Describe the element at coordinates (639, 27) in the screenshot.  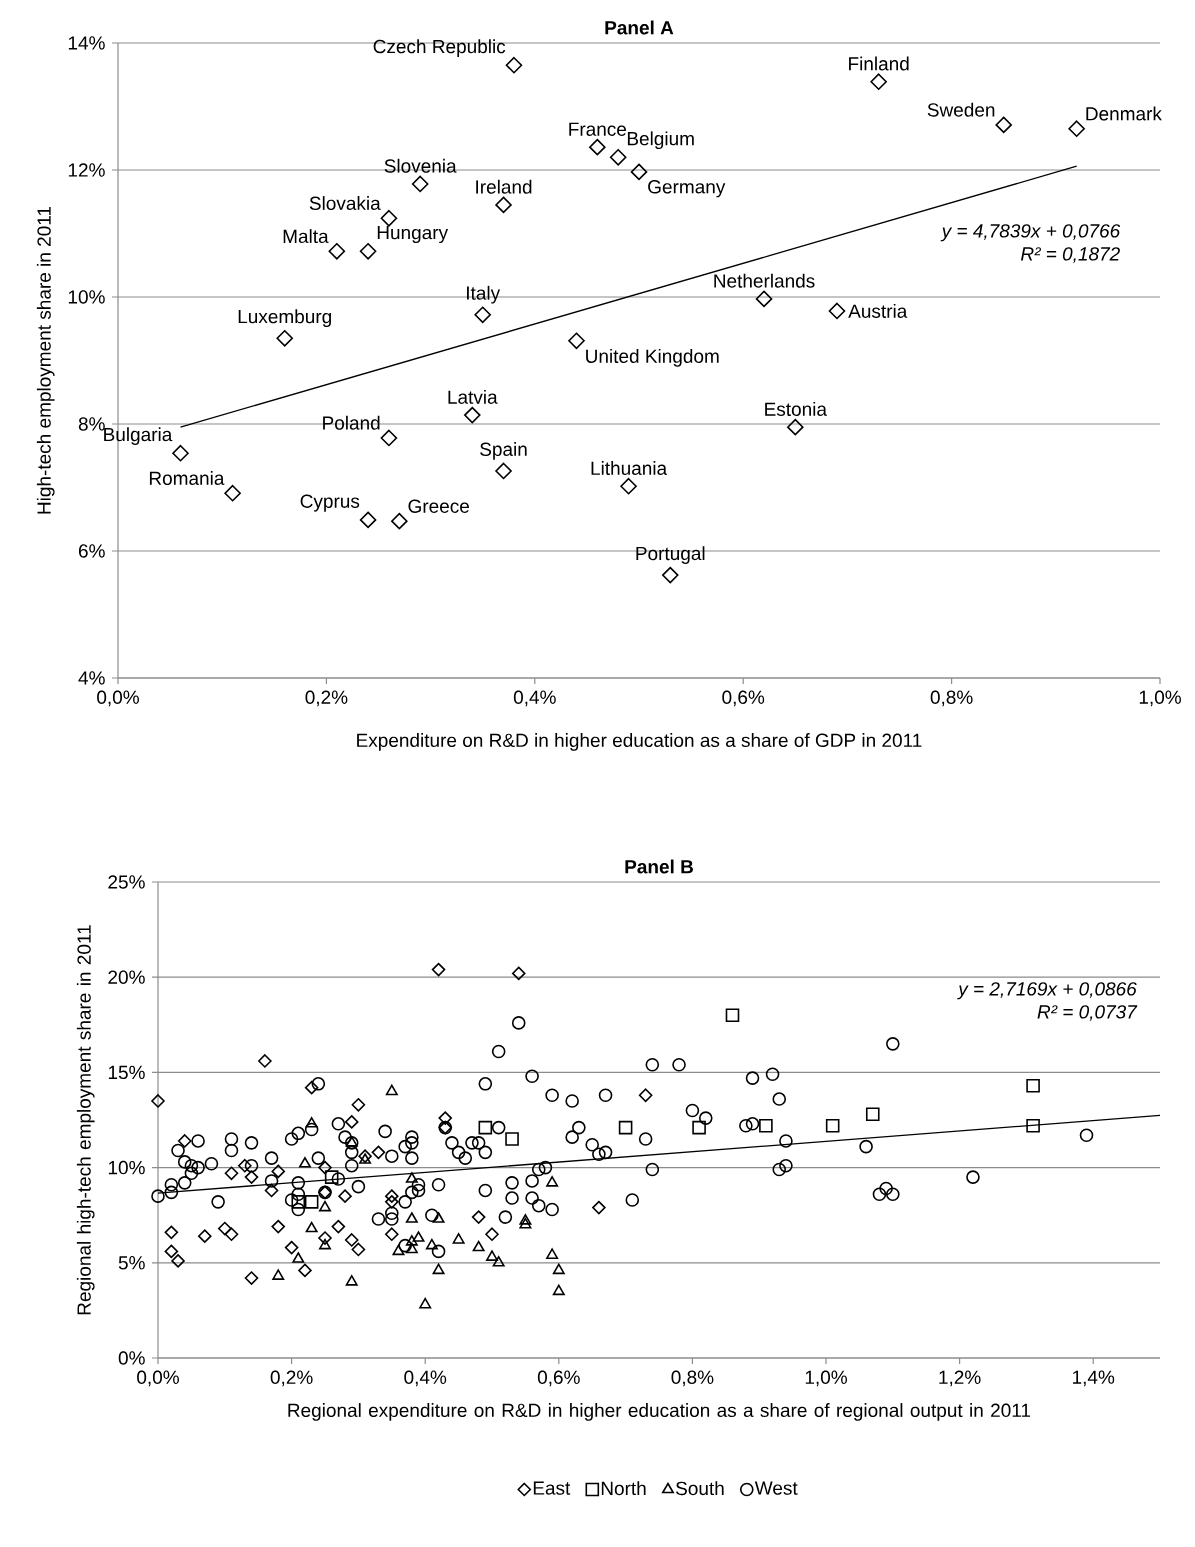
I see `chart-title: Panel A` at that location.